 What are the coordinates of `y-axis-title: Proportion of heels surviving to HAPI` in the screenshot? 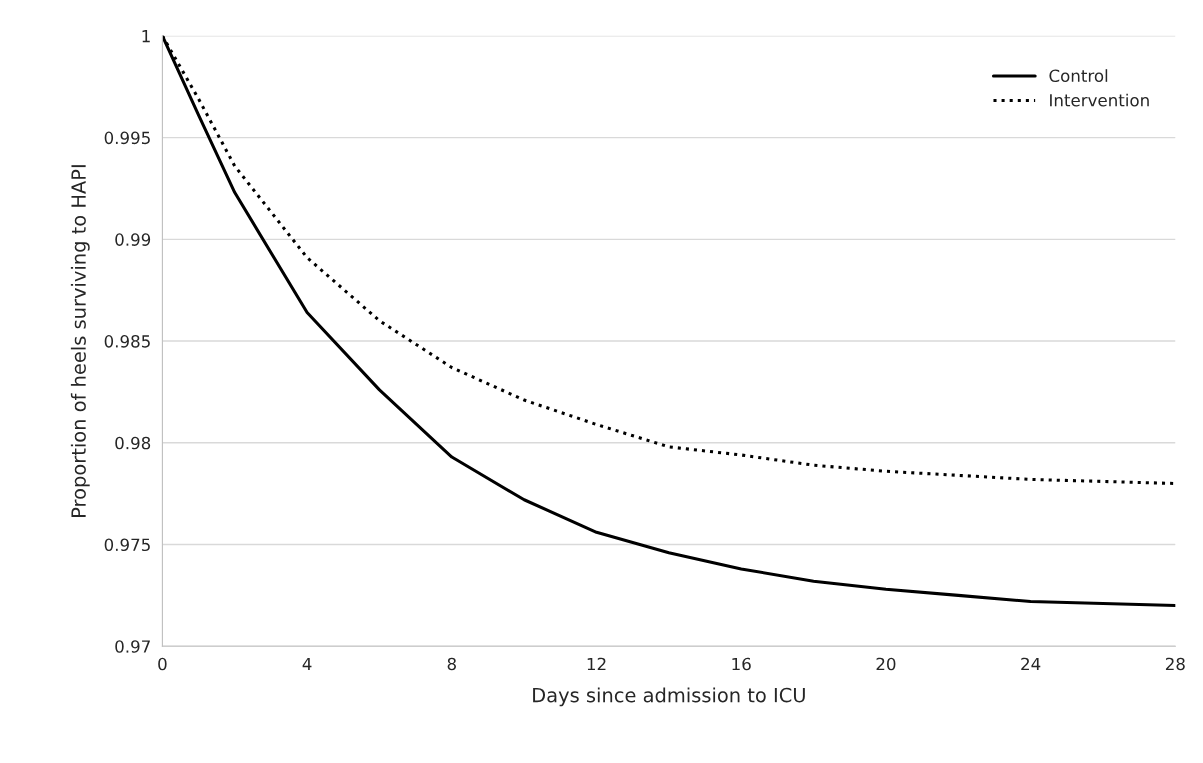 It's located at (80, 341).